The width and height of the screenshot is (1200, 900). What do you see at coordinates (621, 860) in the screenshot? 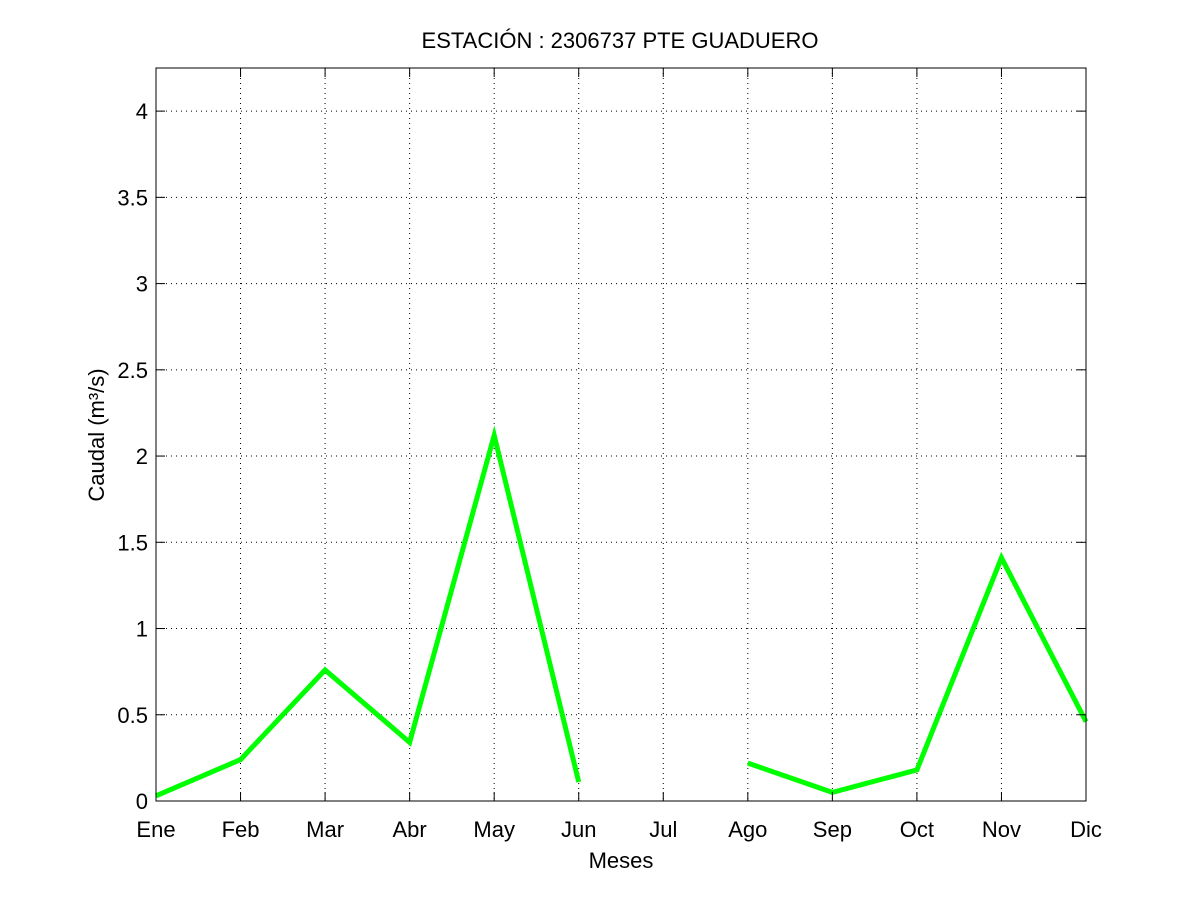
I see `x-axis-title: Meses` at bounding box center [621, 860].